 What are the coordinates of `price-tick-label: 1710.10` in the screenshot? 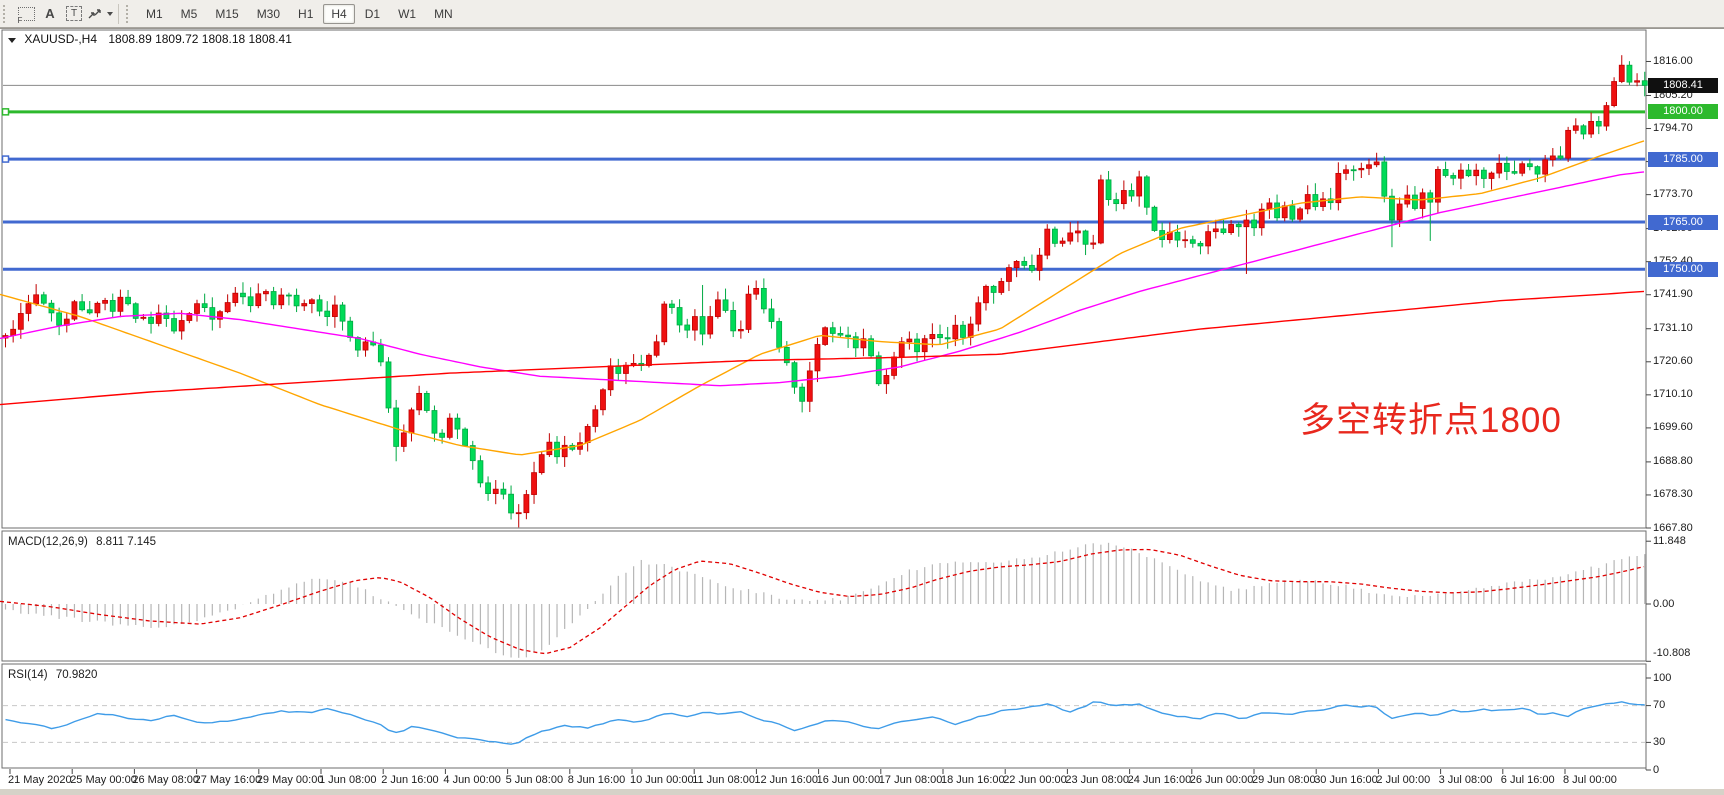 It's located at (1673, 394).